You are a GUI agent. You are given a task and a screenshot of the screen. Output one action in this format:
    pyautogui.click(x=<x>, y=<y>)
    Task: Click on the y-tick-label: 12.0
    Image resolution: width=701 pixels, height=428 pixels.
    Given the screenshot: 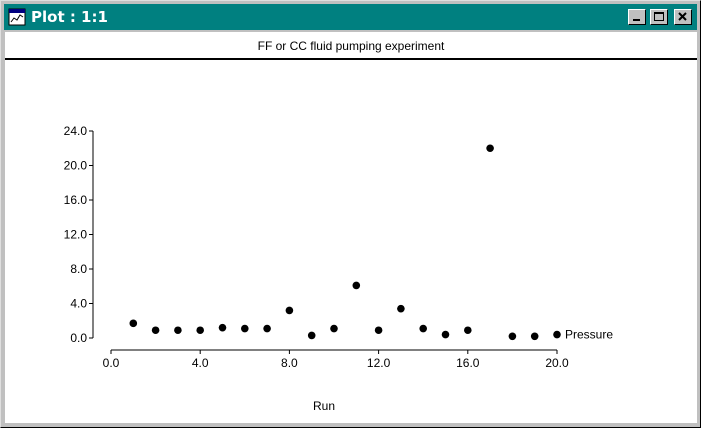 What is the action you would take?
    pyautogui.click(x=76, y=235)
    